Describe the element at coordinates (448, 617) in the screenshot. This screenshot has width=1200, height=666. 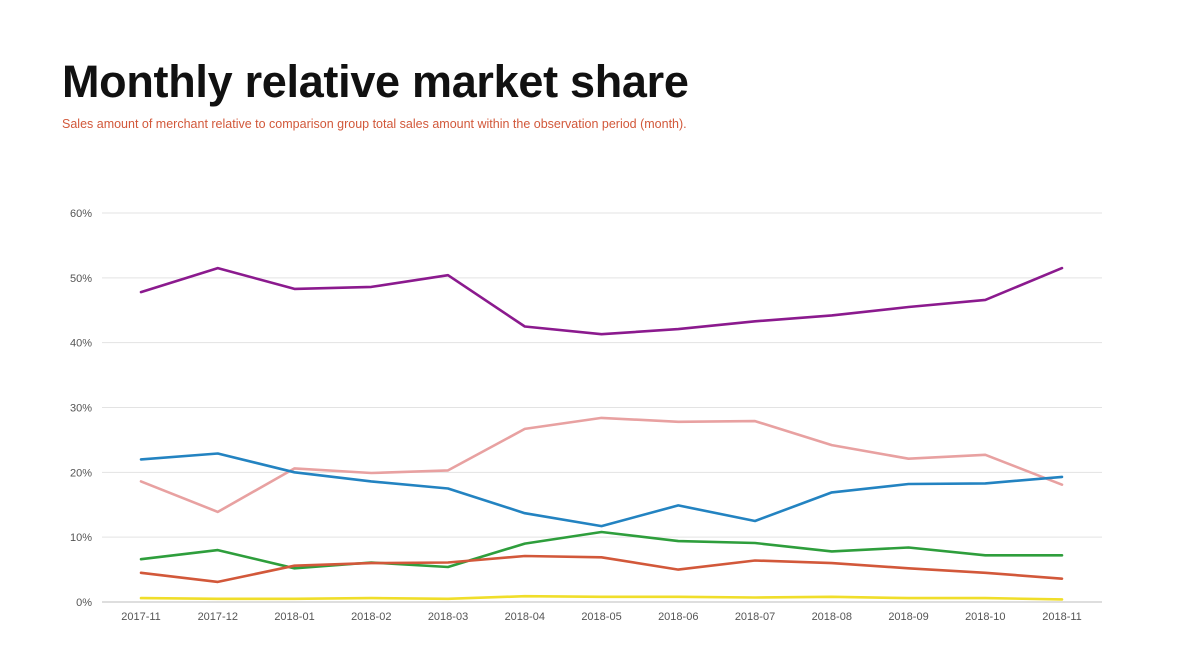
I see `x-tick-label: 2018-03` at that location.